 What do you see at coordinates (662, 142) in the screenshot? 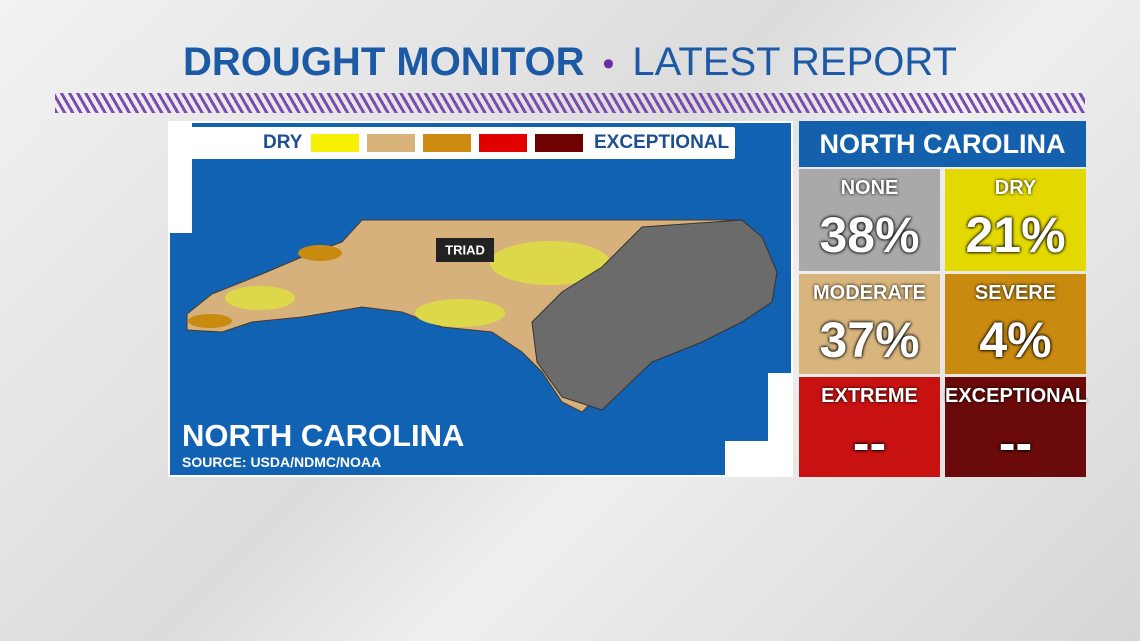
I see `legend-high: EXCEPTIONAL` at bounding box center [662, 142].